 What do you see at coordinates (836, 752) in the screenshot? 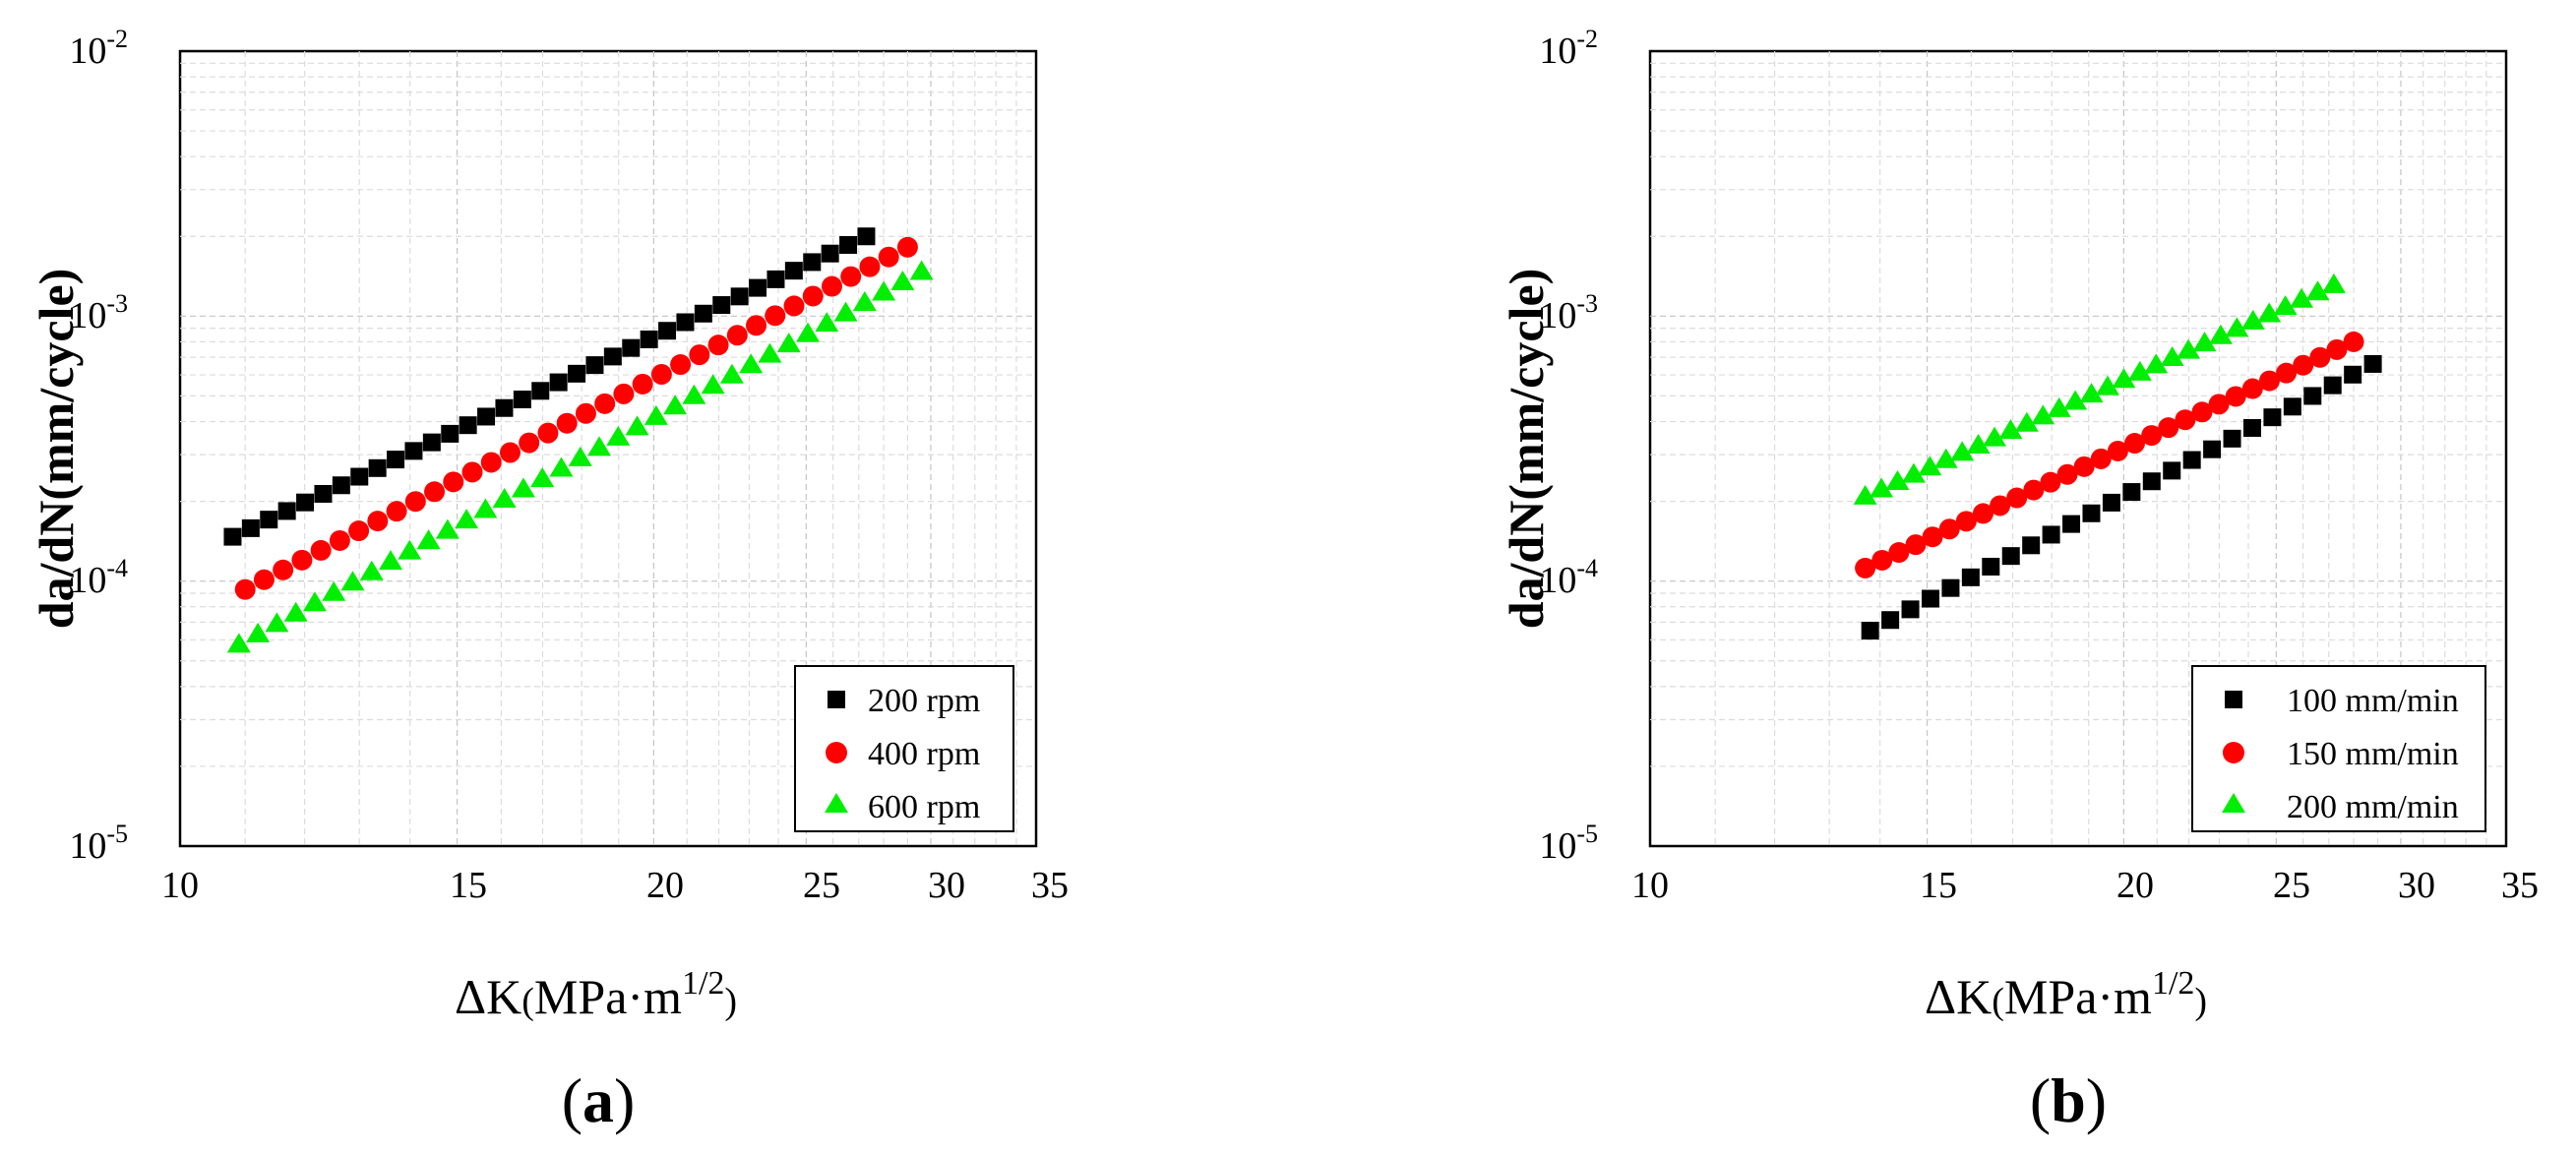
I see `legend-marker-circle-a` at bounding box center [836, 752].